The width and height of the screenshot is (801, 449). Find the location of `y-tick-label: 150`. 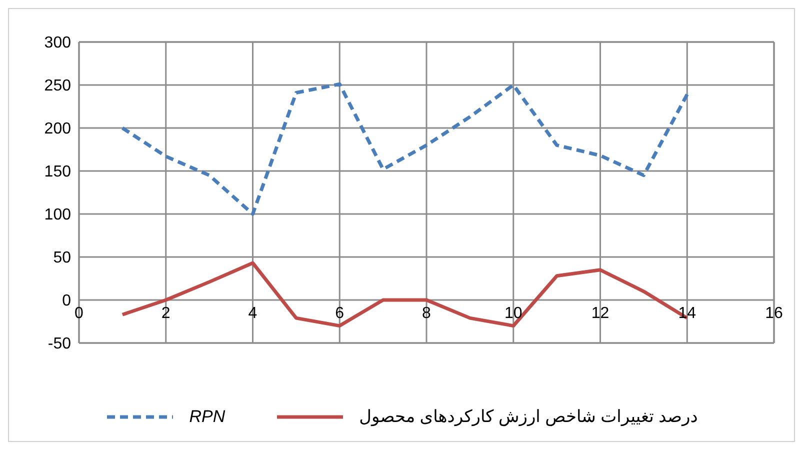

y-tick-label: 150 is located at coordinates (58, 172).